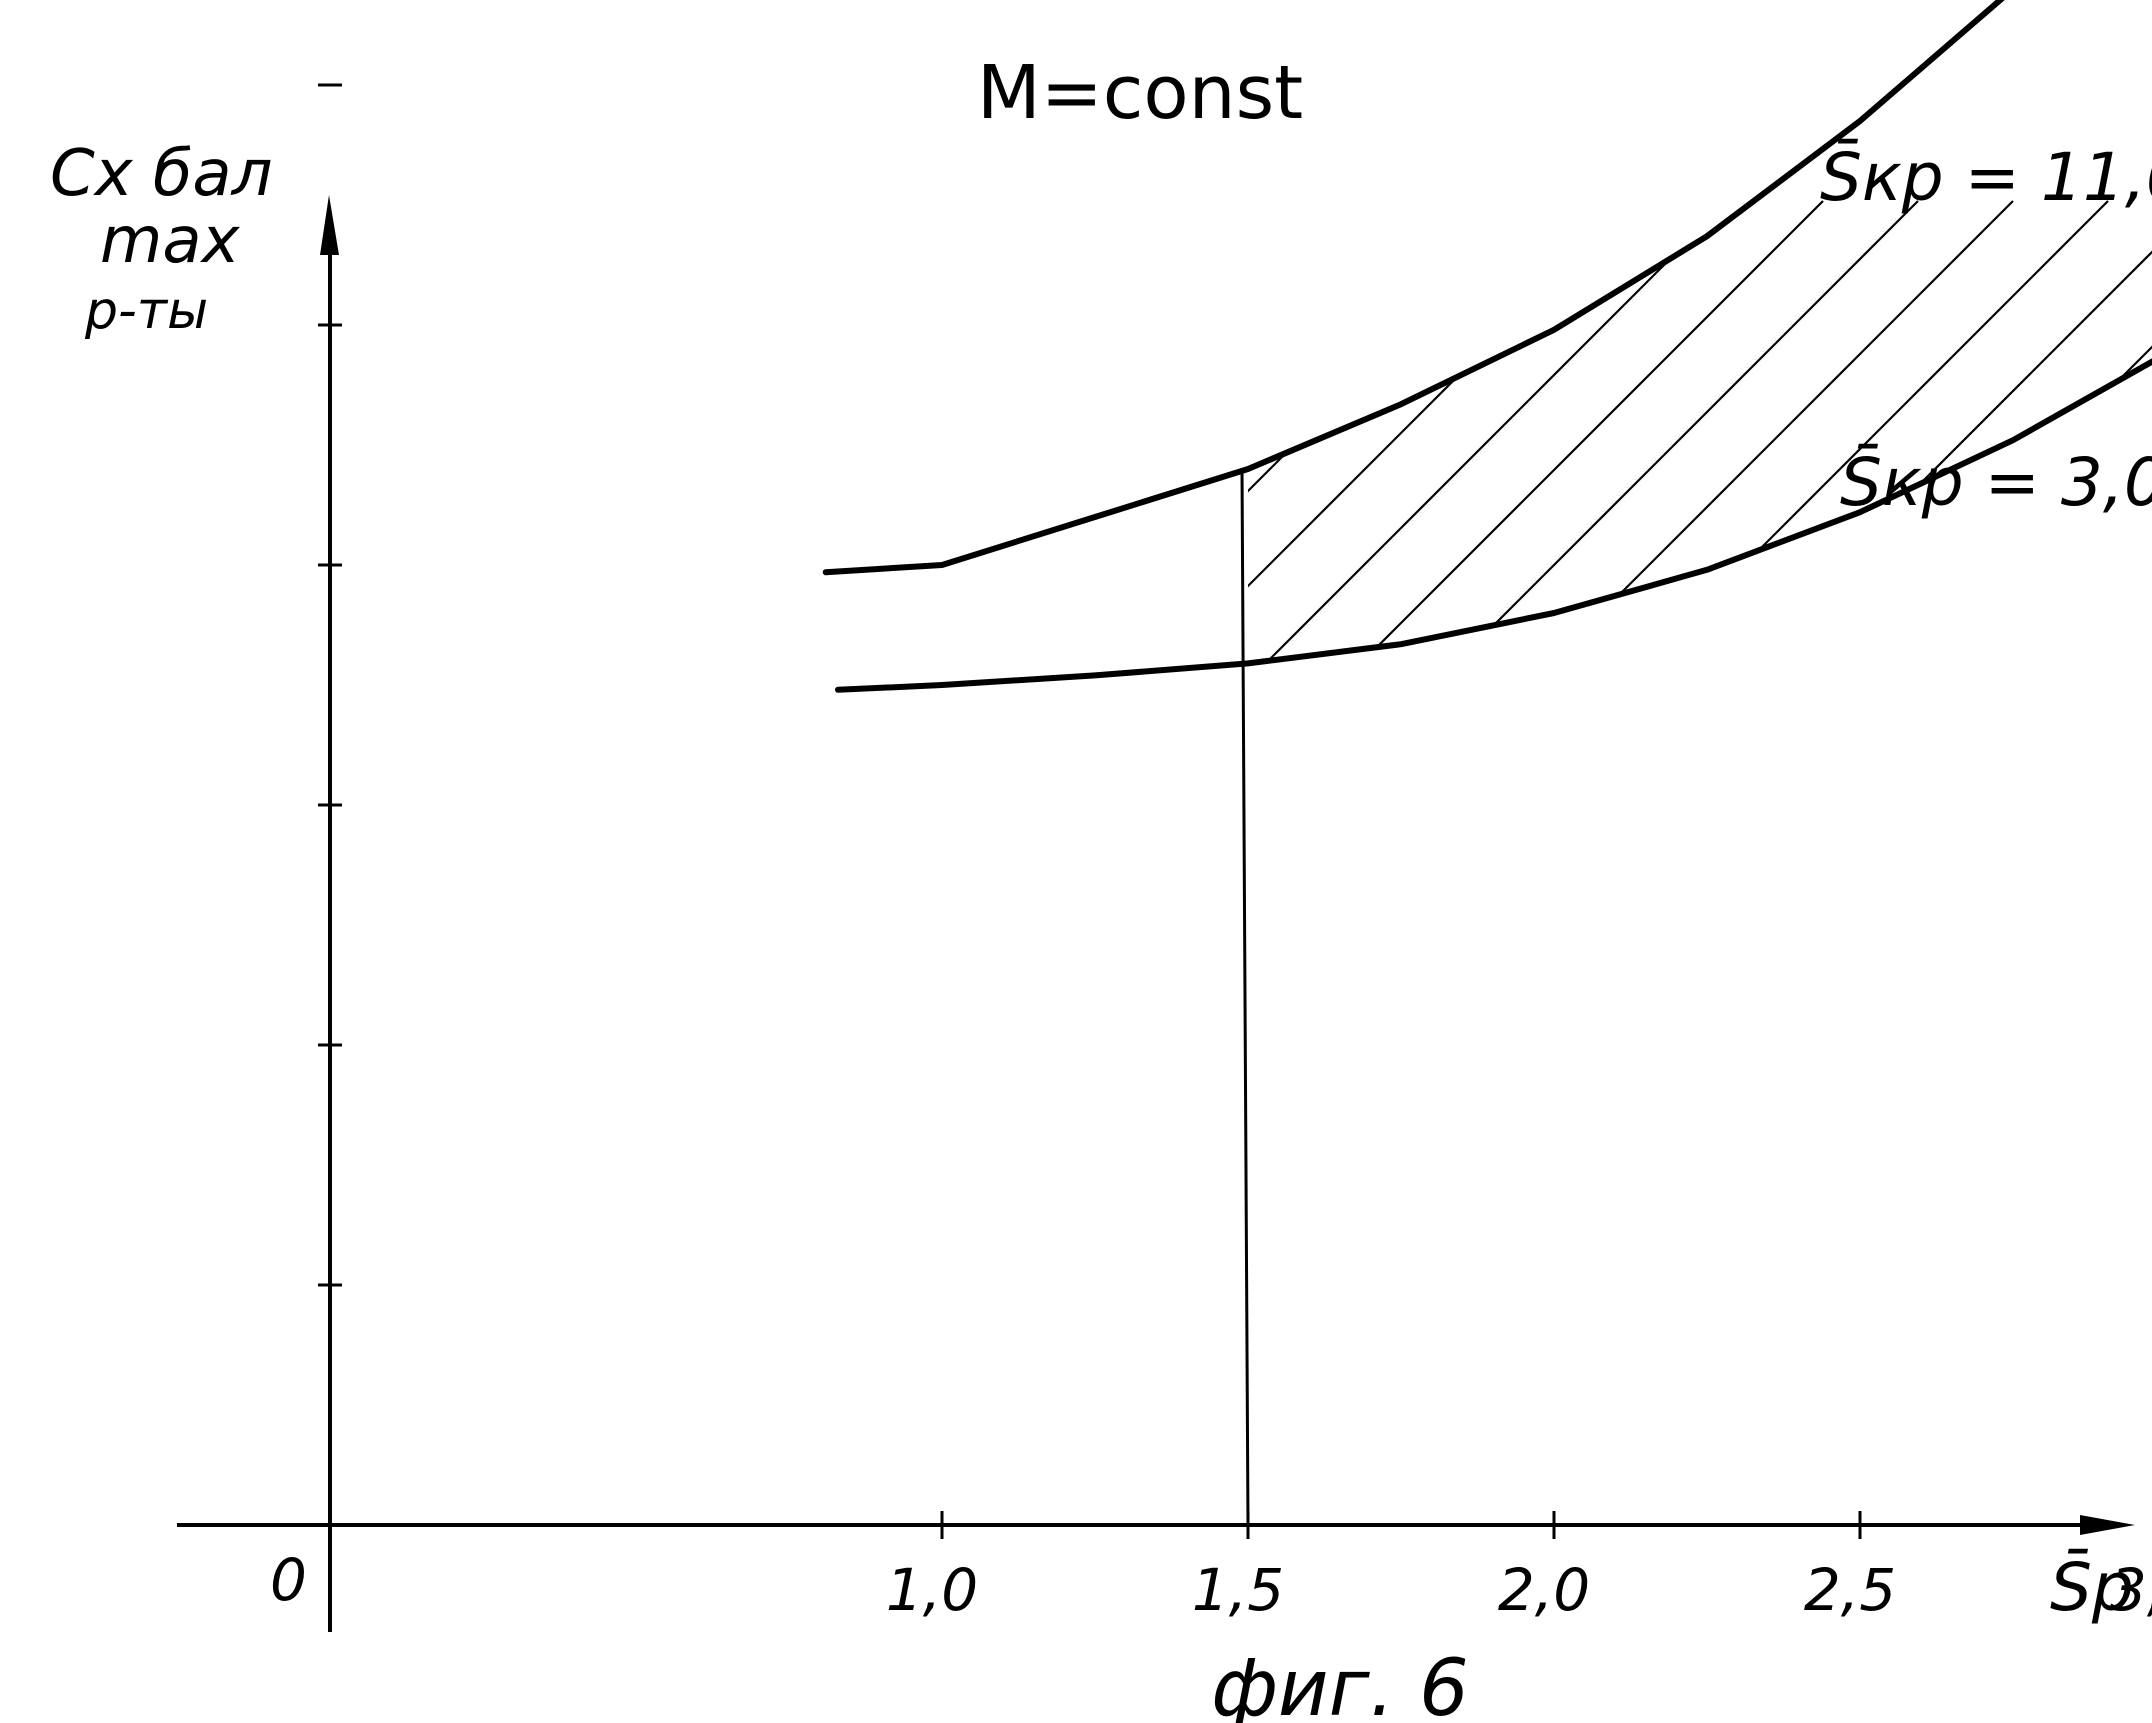  Describe the element at coordinates (146, 311) in the screenshot. I see `y-axis-title-line3: р-ты` at that location.